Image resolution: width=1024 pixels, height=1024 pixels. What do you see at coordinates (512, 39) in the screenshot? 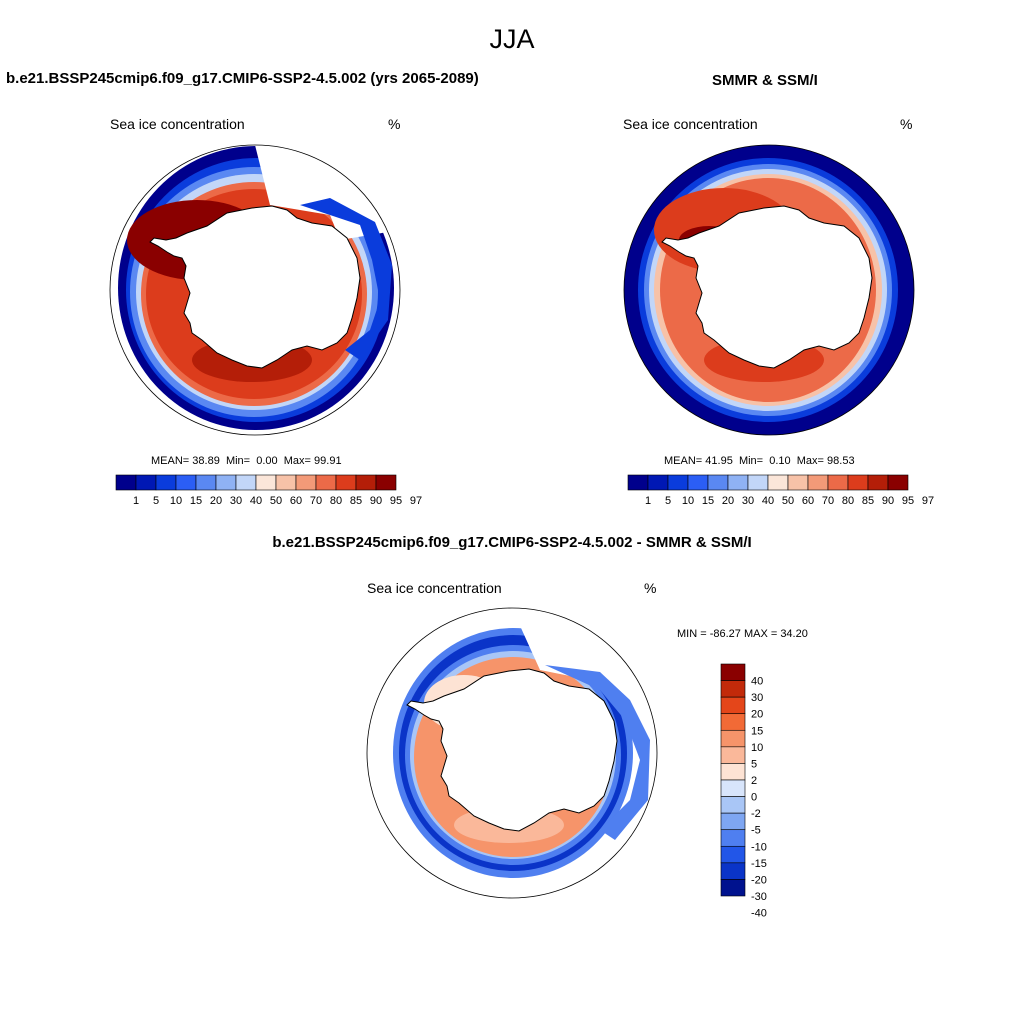
I see `season-title: JJA` at bounding box center [512, 39].